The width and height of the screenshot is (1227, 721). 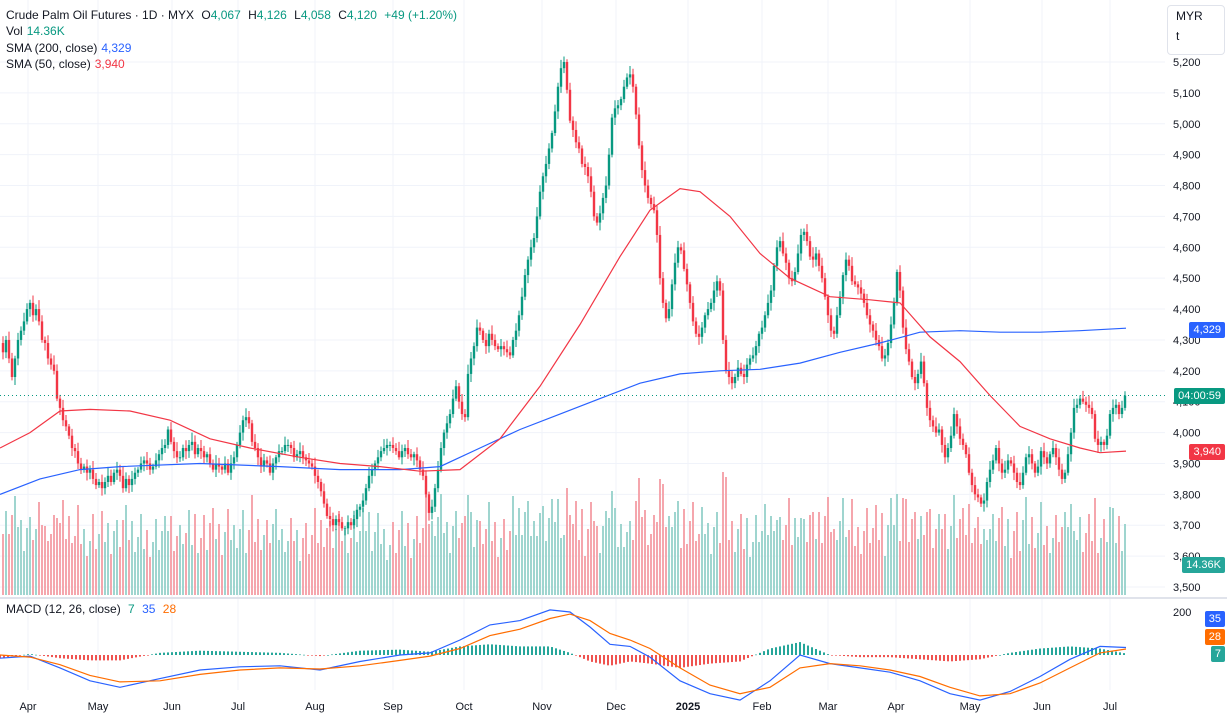 I want to click on sma200-legend: SMA (200, close) 4,329, so click(x=70, y=48).